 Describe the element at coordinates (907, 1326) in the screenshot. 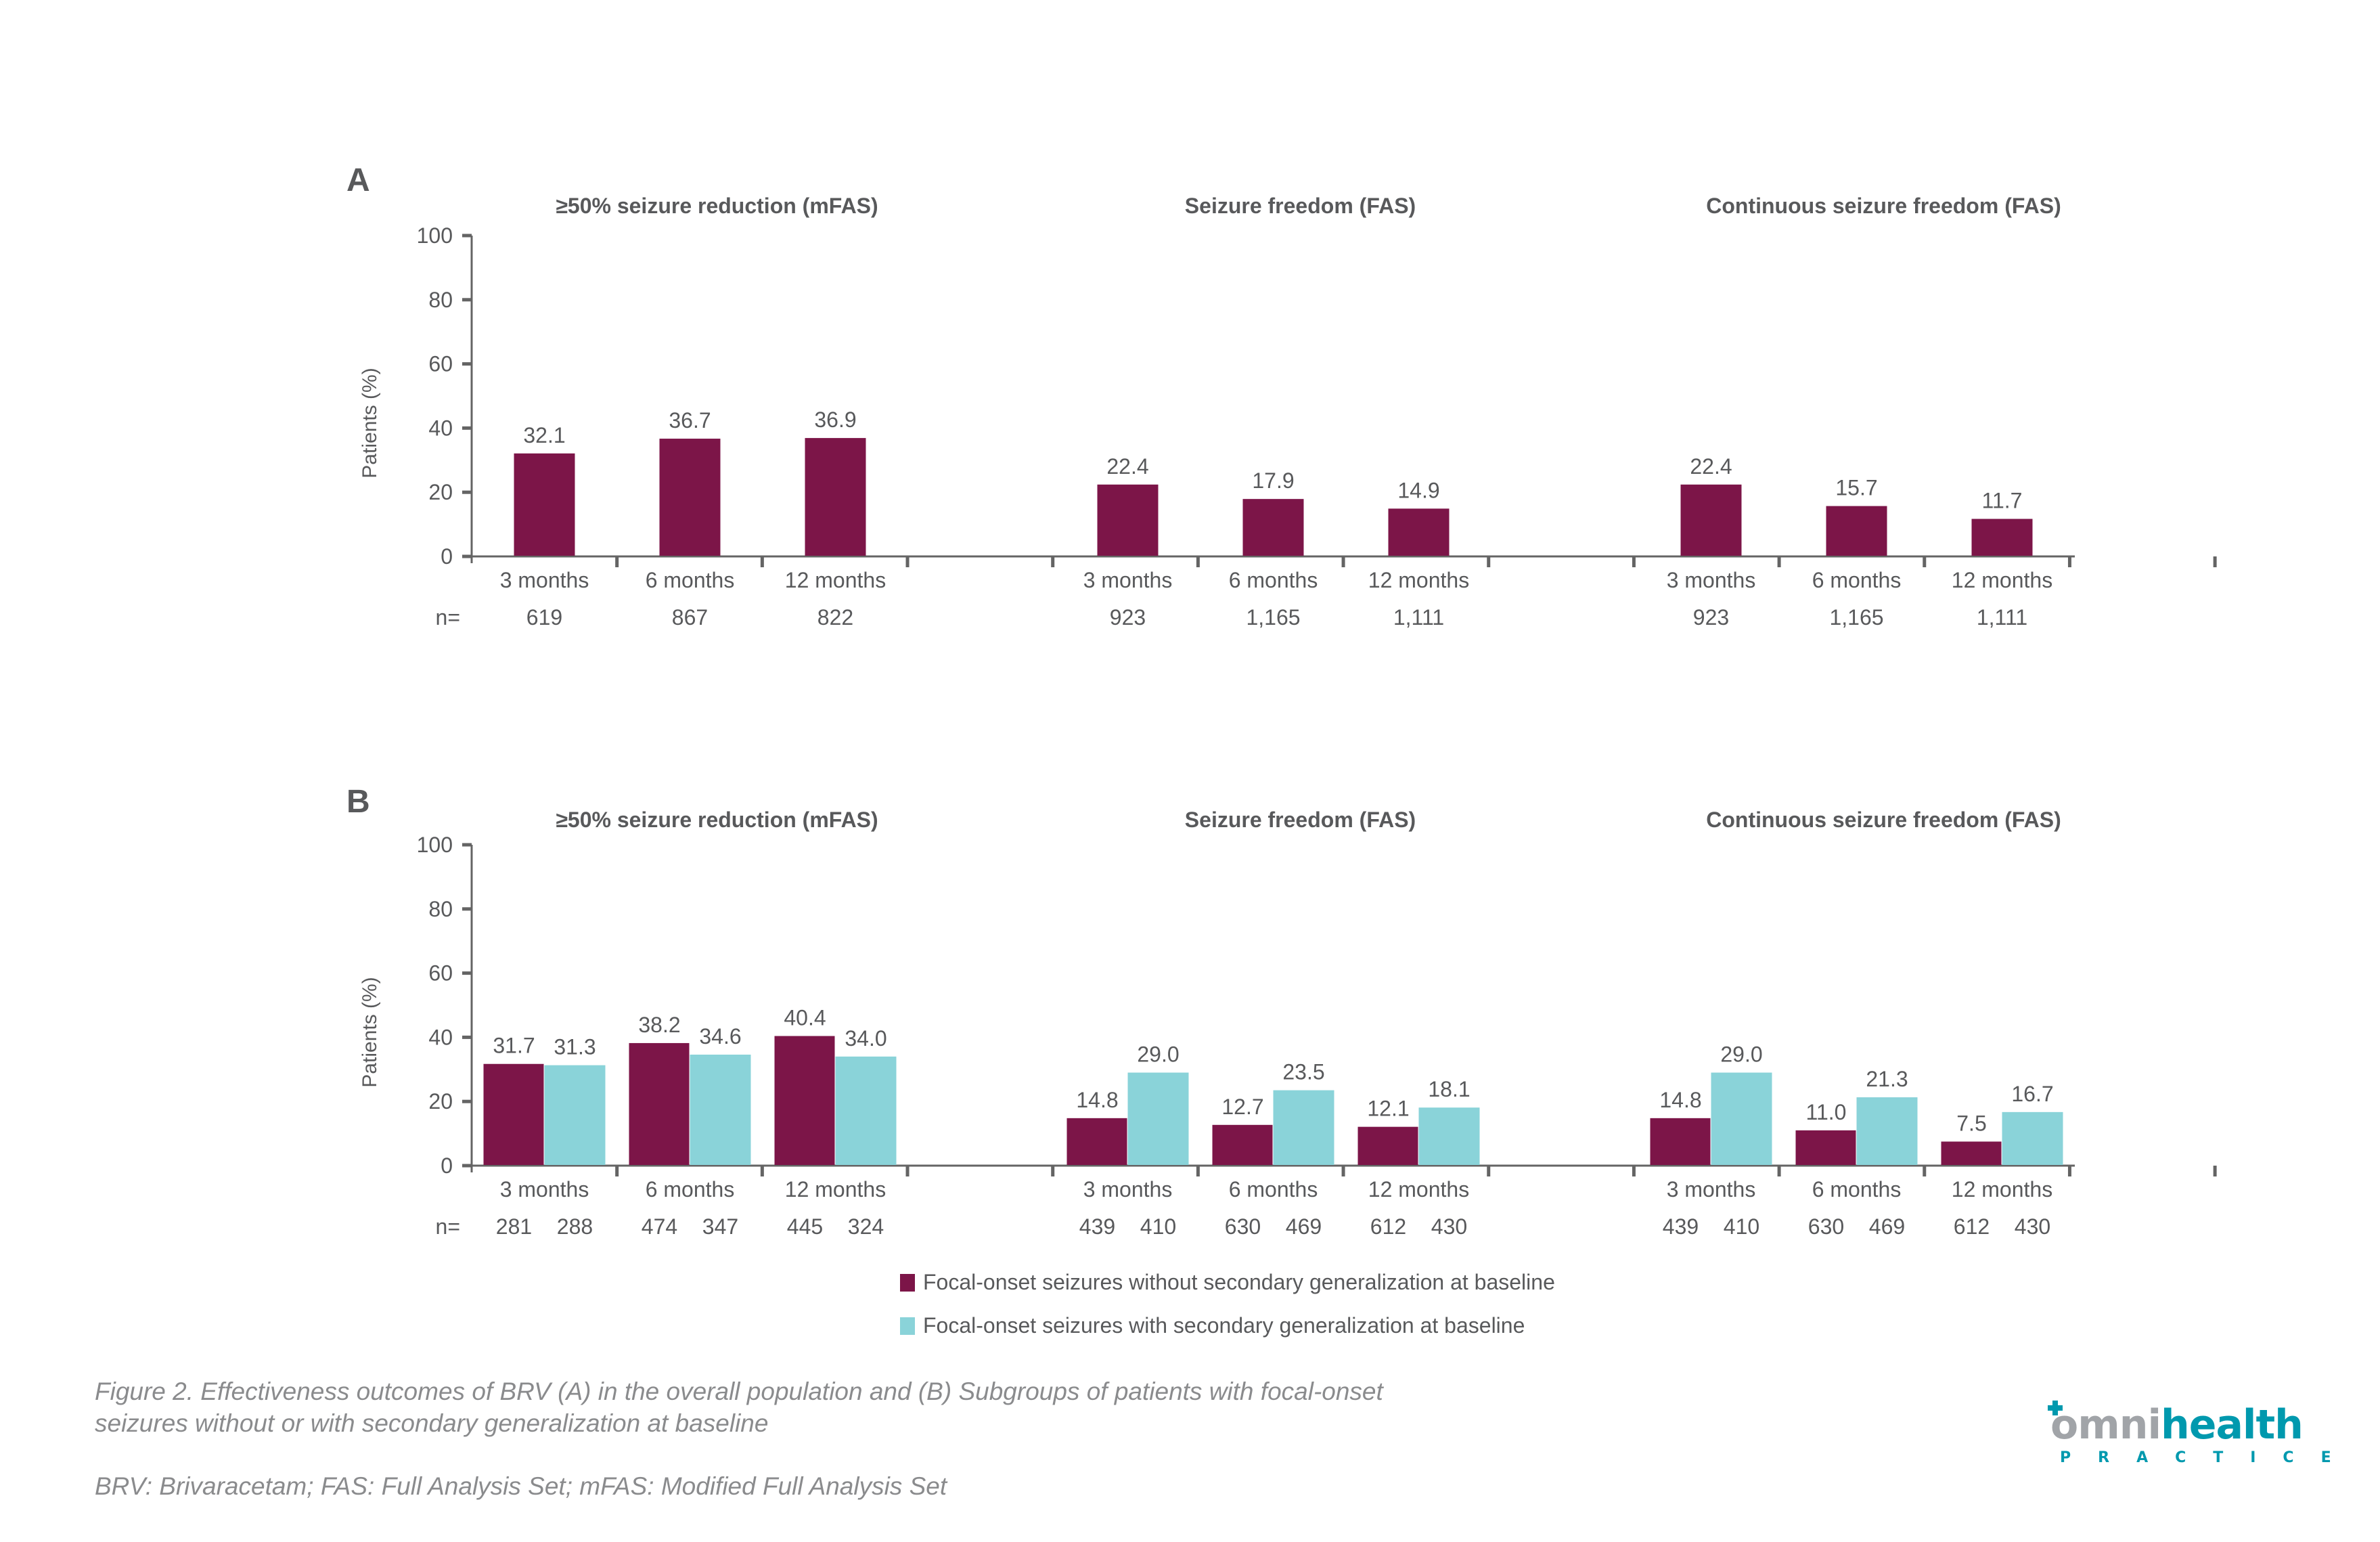

I see `legend-swatch-with-secondary` at that location.